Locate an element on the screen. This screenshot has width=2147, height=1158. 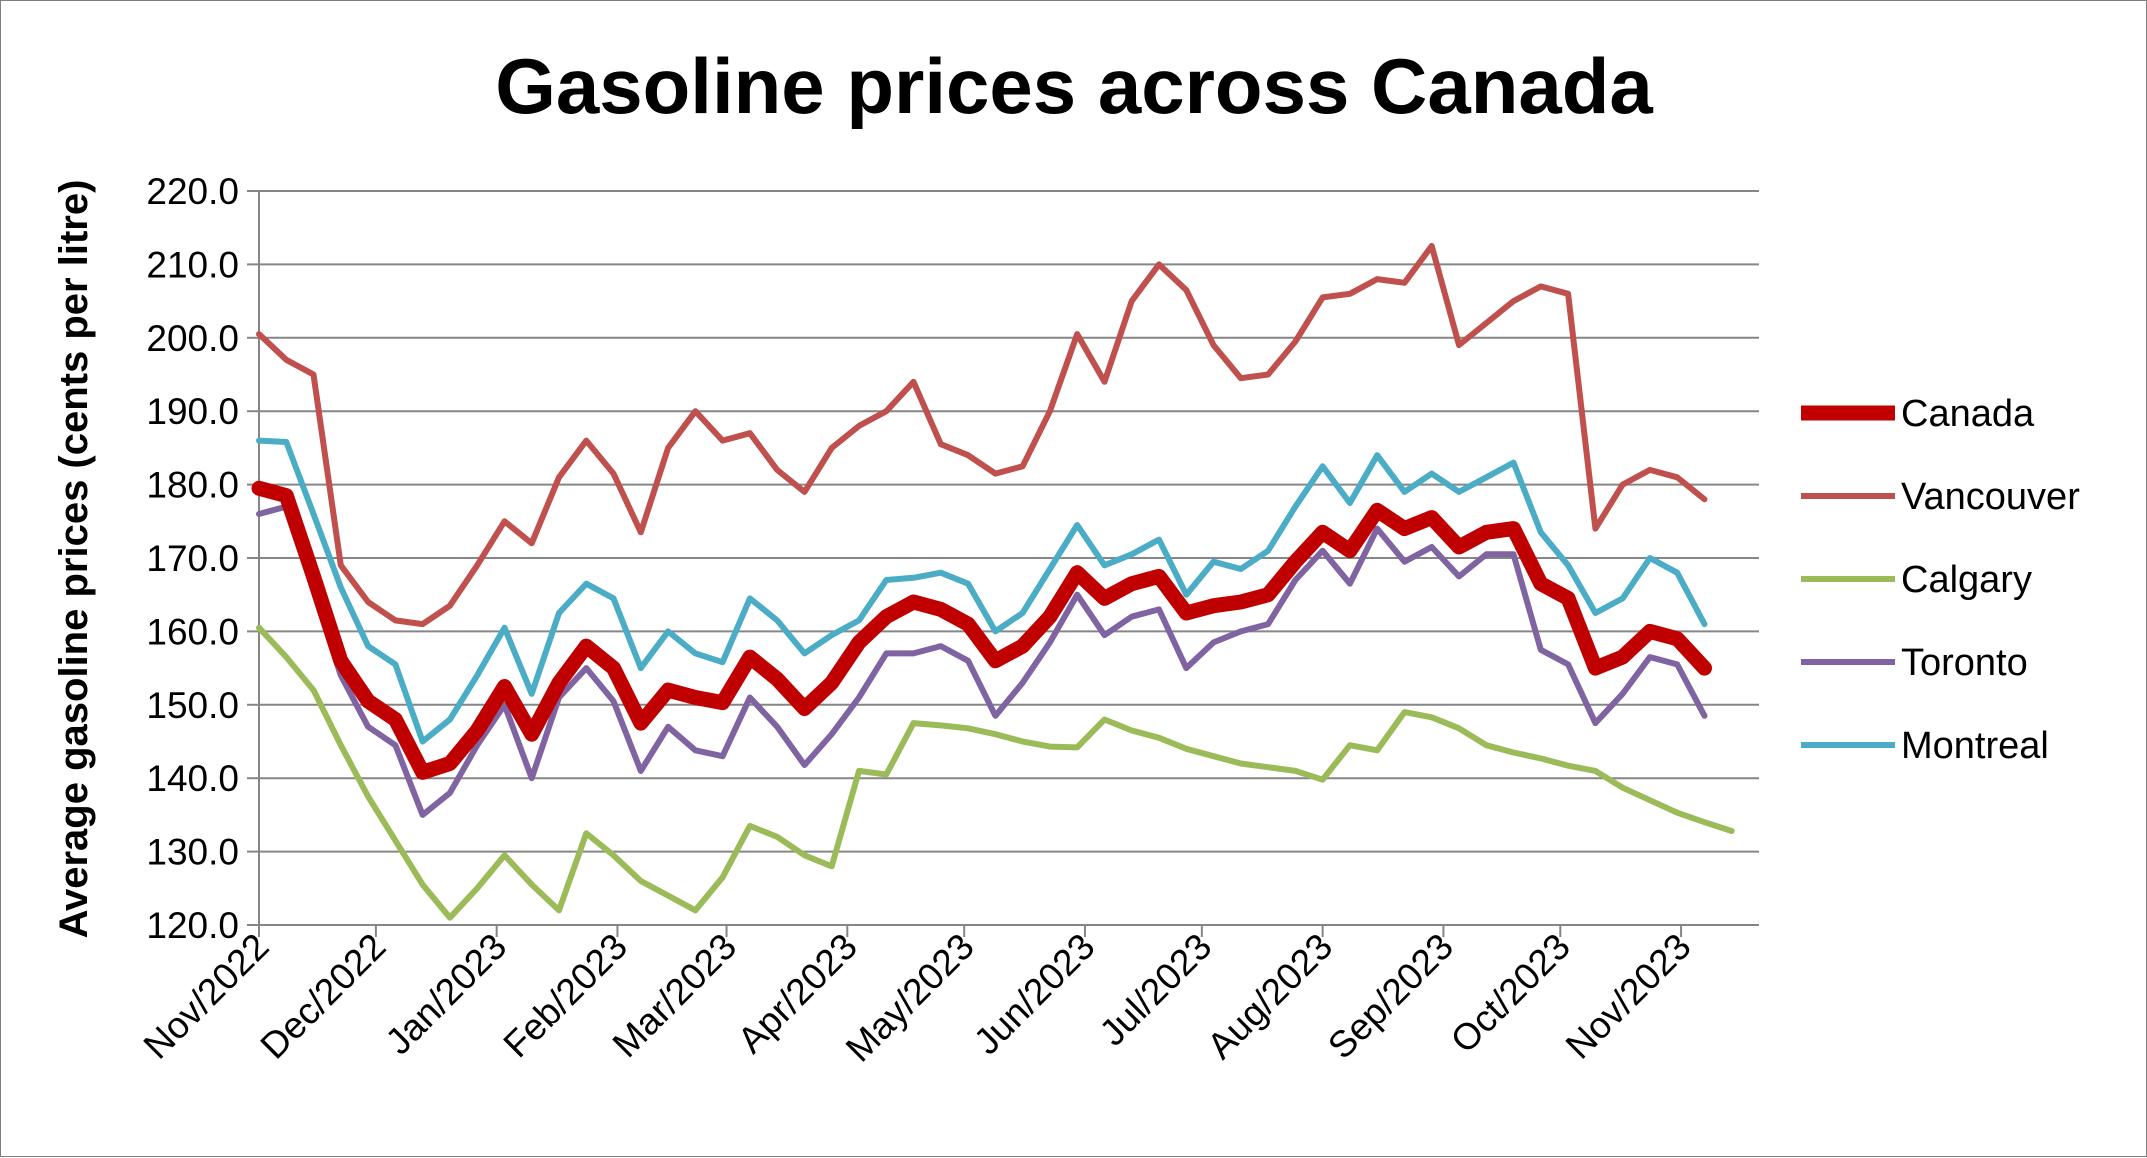
x-tick-label: Jan/2023 is located at coordinates (446, 994).